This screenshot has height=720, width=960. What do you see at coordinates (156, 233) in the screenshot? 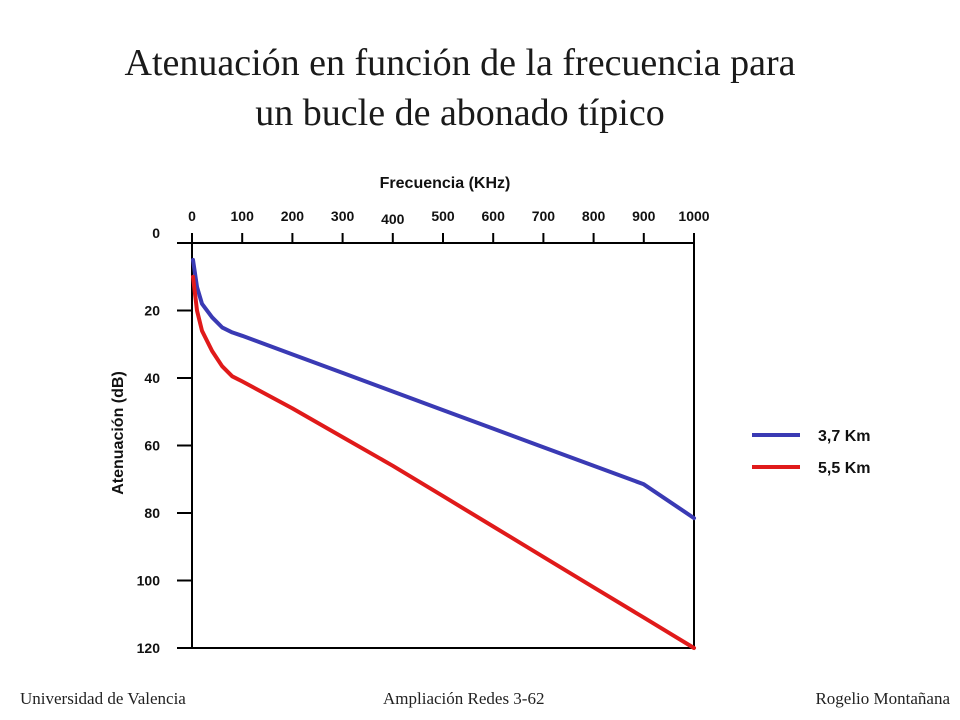
I see `y-tick-label: 0` at bounding box center [156, 233].